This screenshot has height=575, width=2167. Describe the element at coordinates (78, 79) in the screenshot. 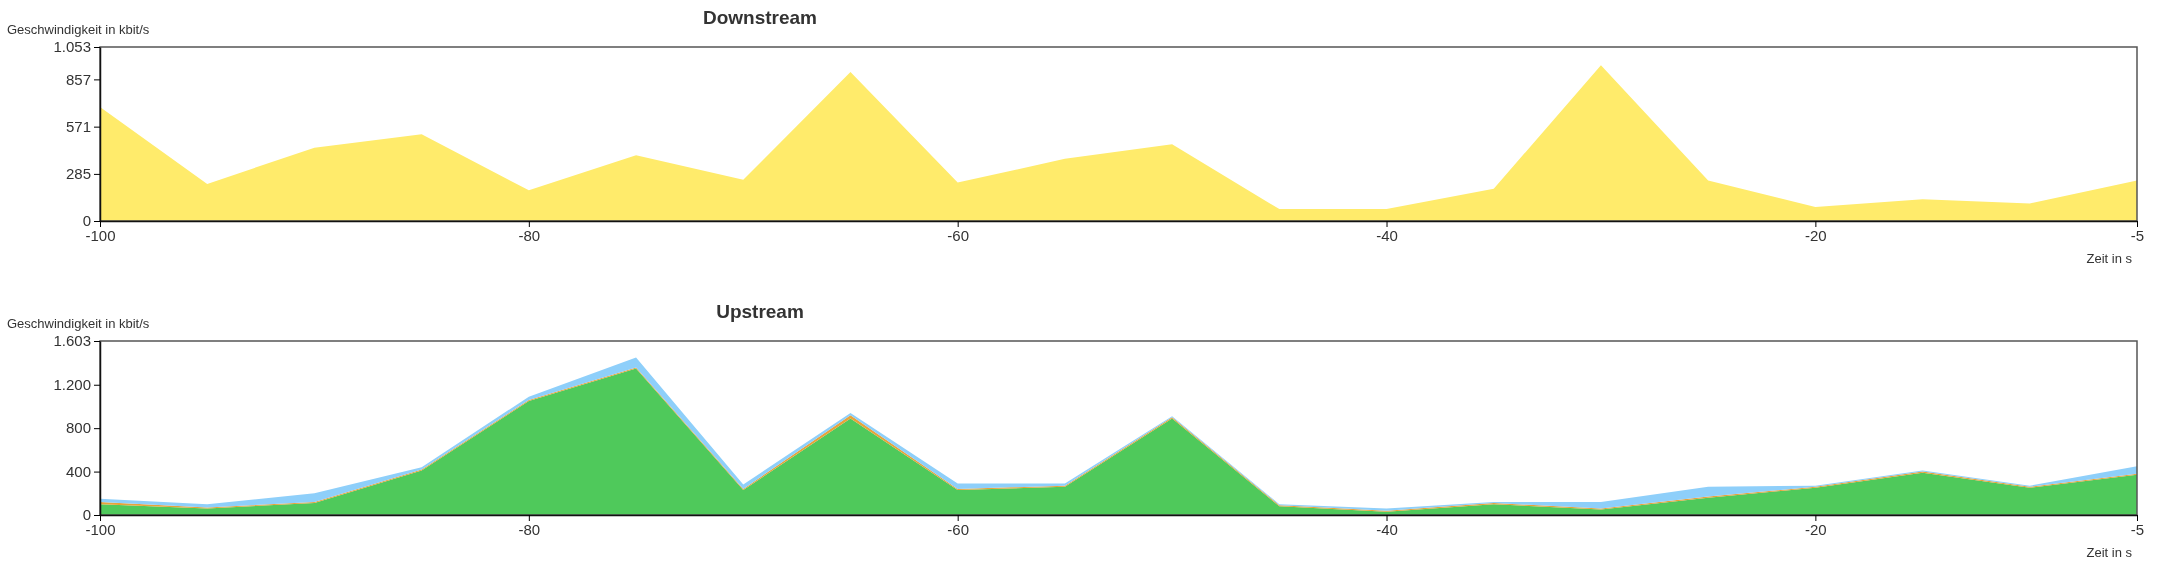

I see `y-tick-label: 857` at that location.